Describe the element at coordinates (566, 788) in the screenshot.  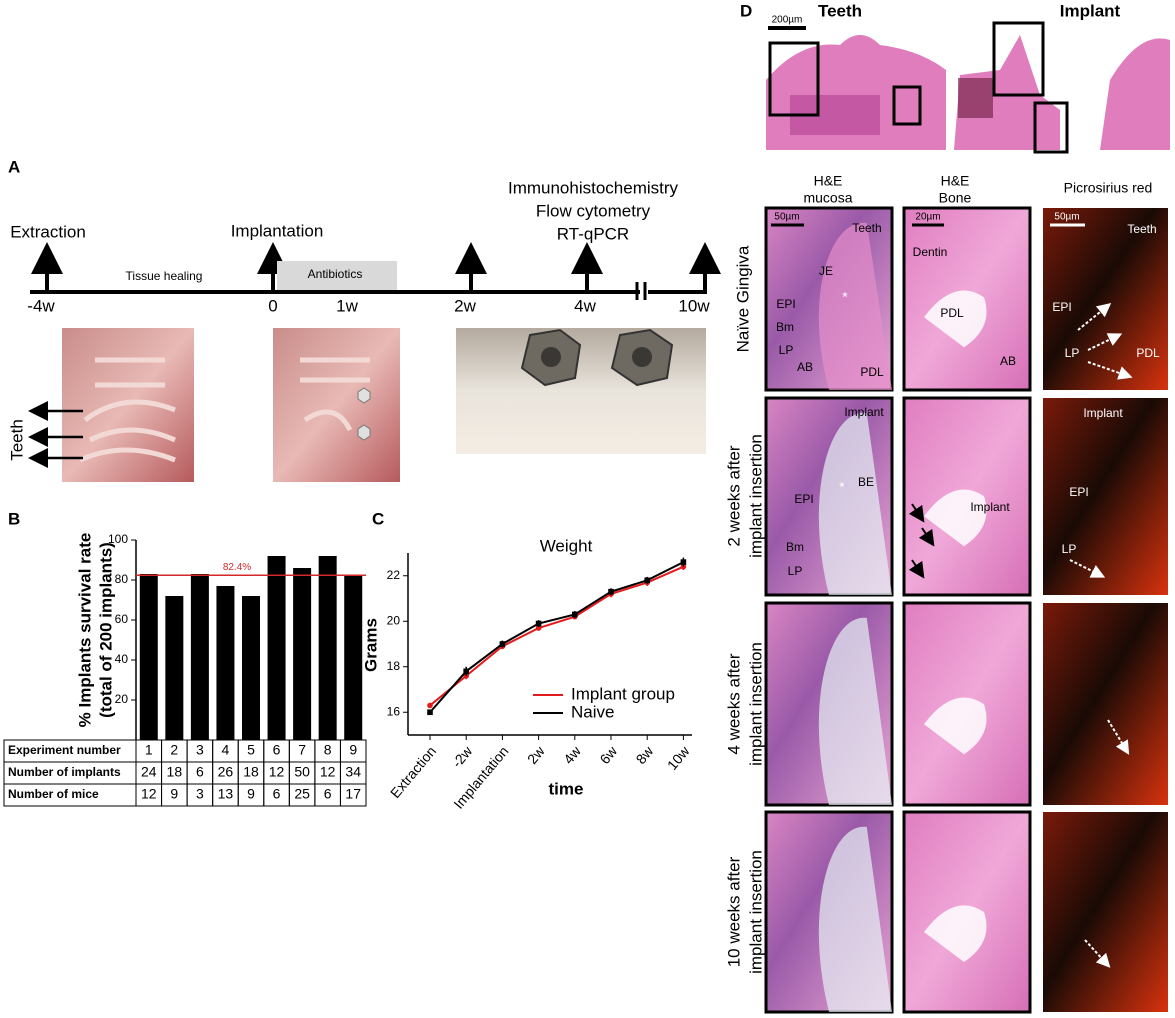
I see `x-axis-label: time` at that location.